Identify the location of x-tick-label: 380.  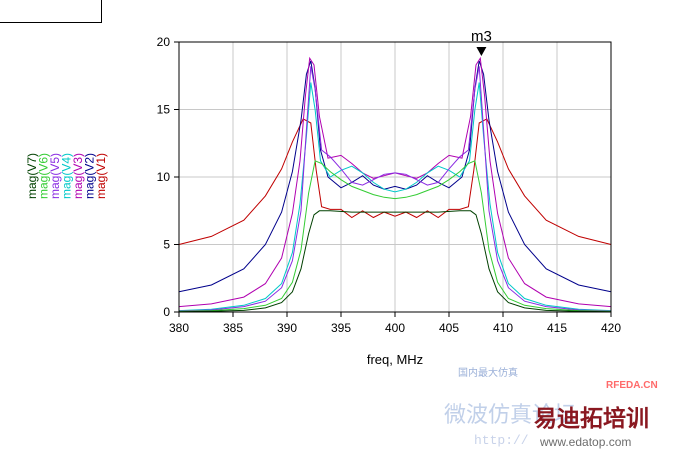
(179, 328).